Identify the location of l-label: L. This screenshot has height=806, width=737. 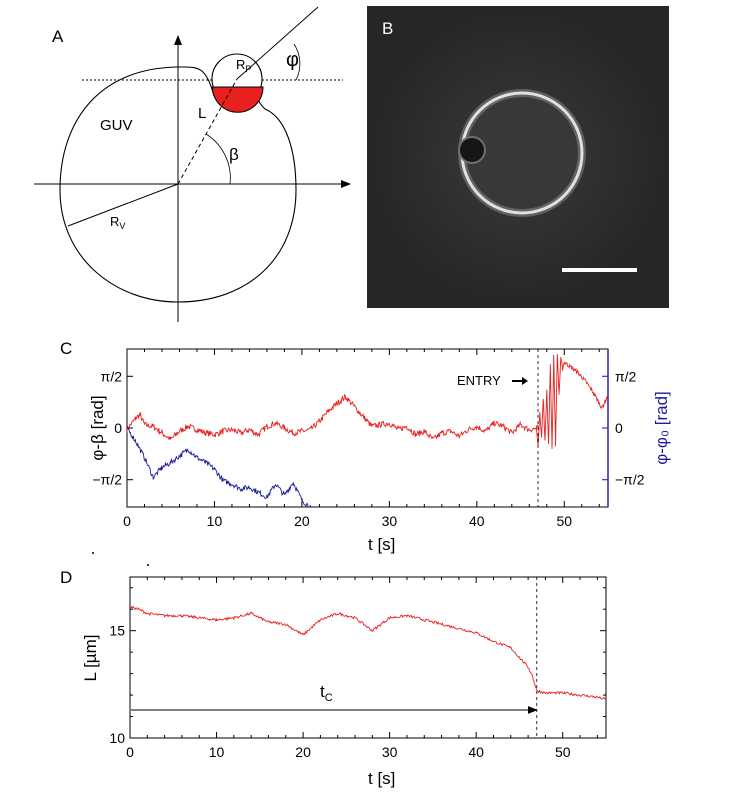
(202, 113).